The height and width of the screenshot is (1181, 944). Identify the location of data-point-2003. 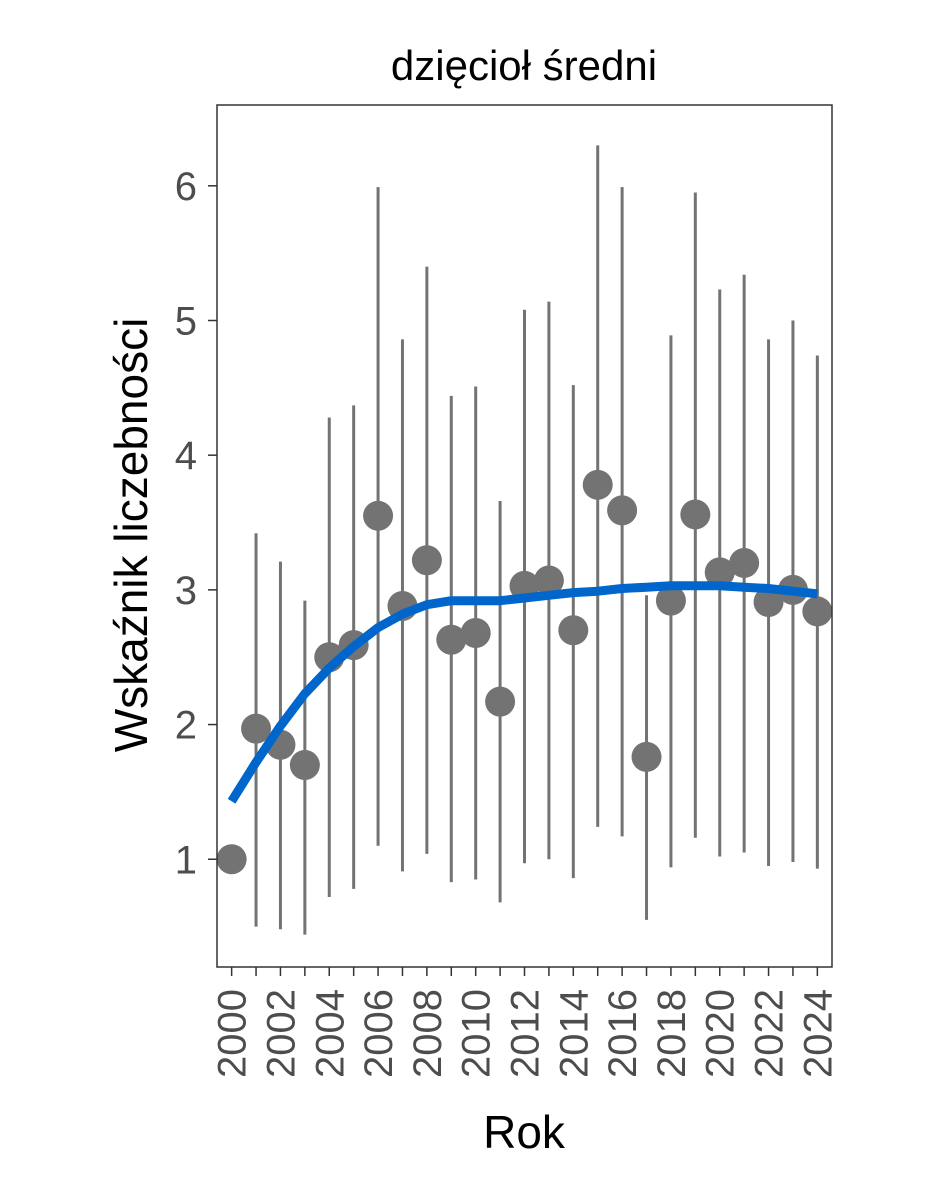
(304, 764).